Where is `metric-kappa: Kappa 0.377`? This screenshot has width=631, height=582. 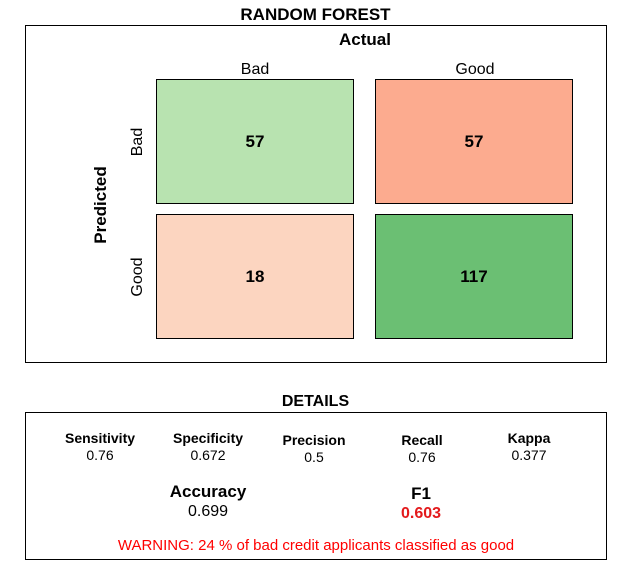
metric-kappa: Kappa 0.377 is located at coordinates (529, 446).